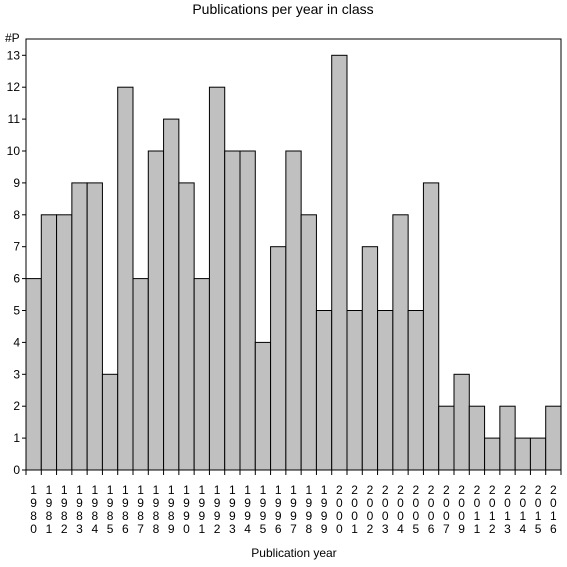 This screenshot has height=567, width=567. Describe the element at coordinates (33, 374) in the screenshot. I see `bar-1980` at that location.